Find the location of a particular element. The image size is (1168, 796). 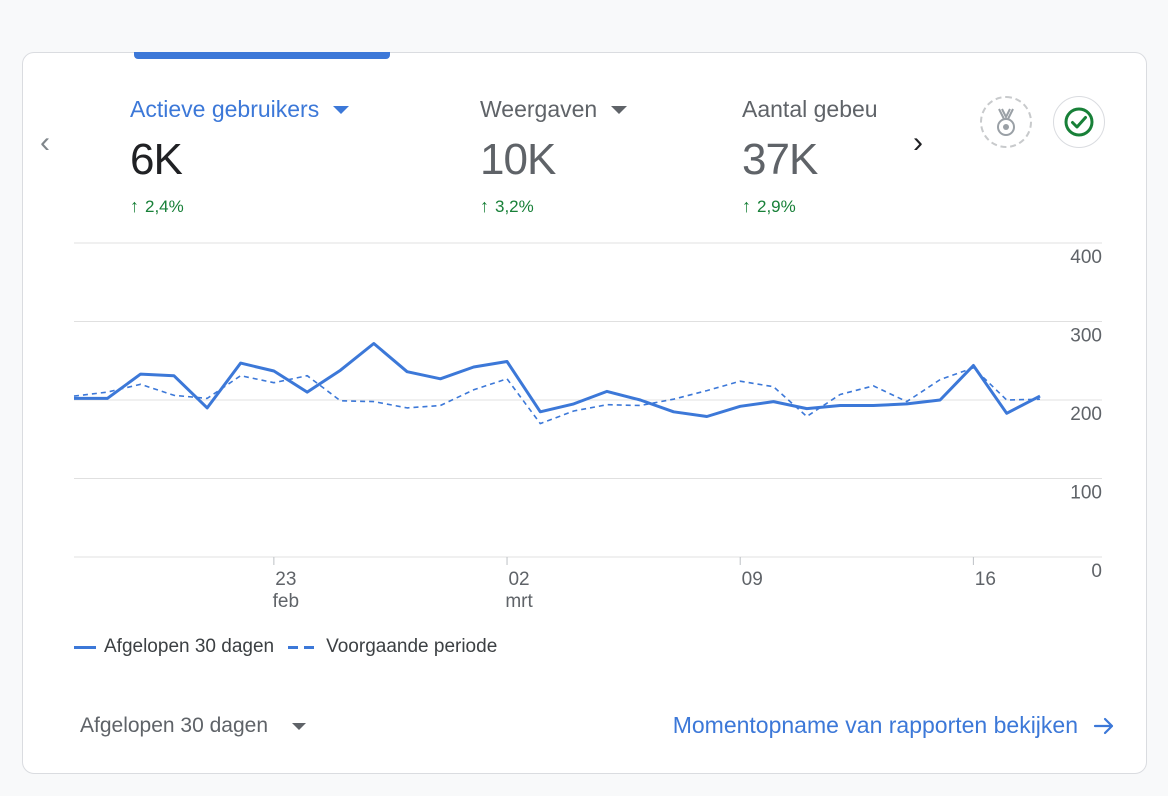

metric-delta: ↑ 2,9% is located at coordinates (769, 206).